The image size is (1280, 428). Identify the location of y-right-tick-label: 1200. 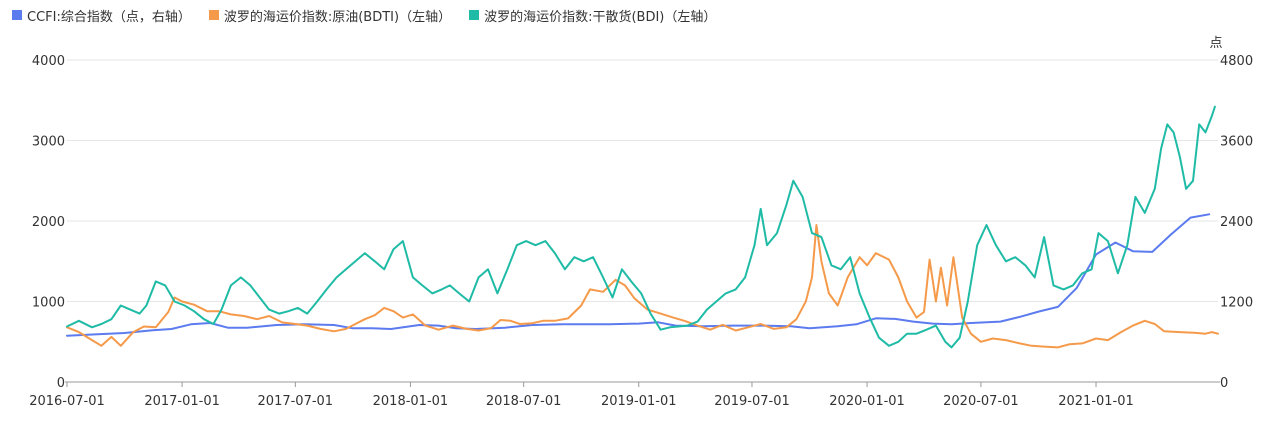
(1236, 303).